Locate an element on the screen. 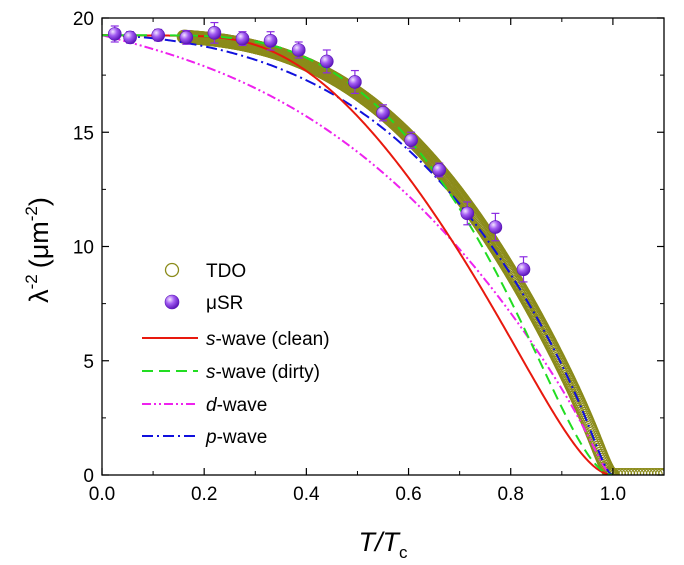  x-axis-label: T/Tc is located at coordinates (384, 544).